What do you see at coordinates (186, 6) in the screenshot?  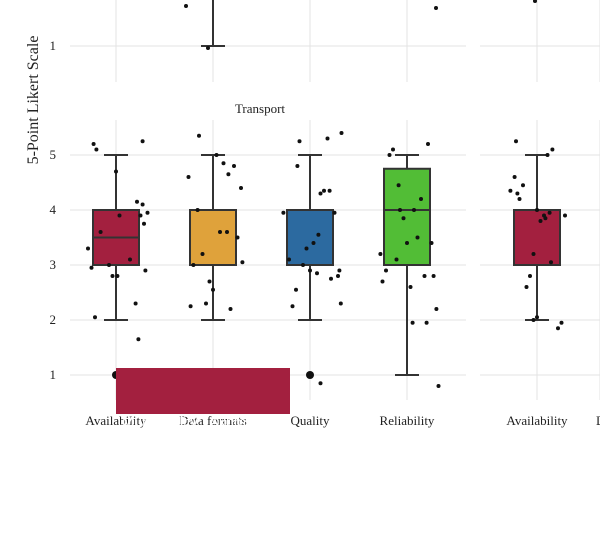 I see `top-point` at bounding box center [186, 6].